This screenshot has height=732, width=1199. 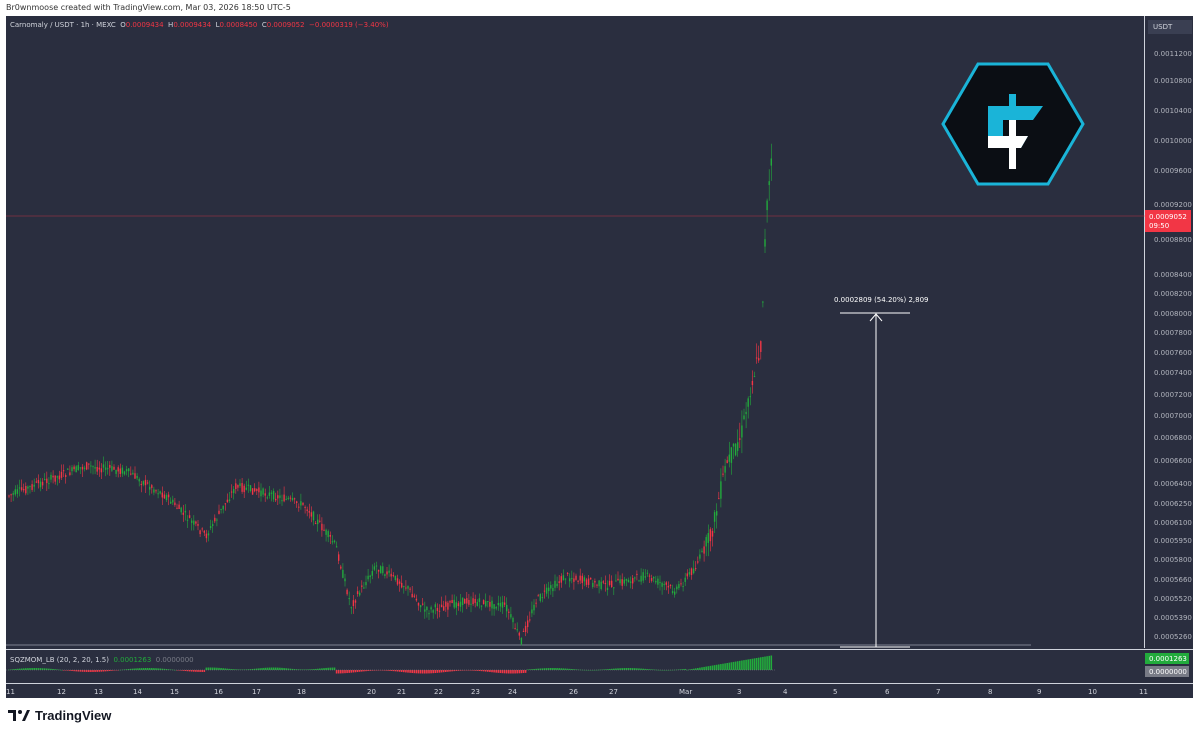 What do you see at coordinates (1092, 692) in the screenshot?
I see `time-tick-label: 10` at bounding box center [1092, 692].